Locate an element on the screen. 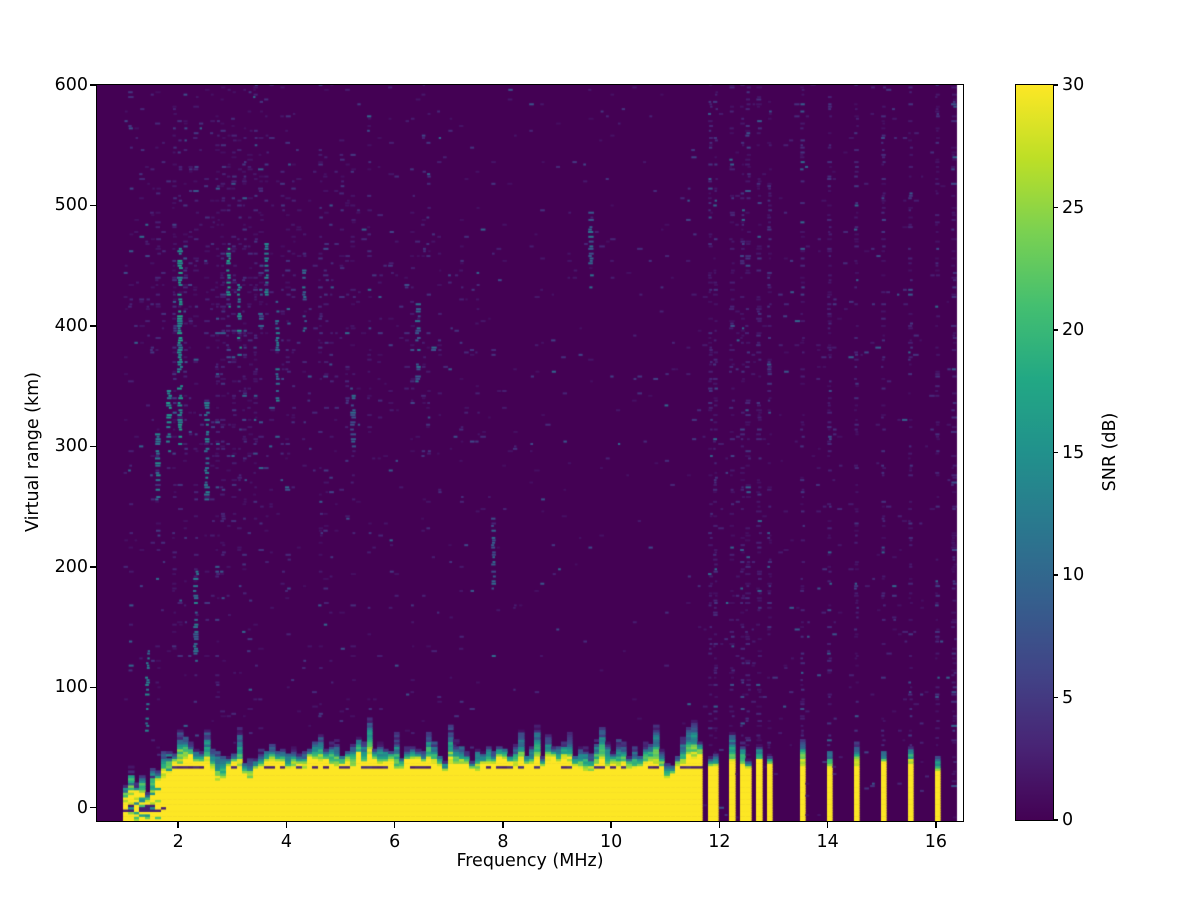 The width and height of the screenshot is (1200, 900). x-tick-label: 8 is located at coordinates (503, 842).